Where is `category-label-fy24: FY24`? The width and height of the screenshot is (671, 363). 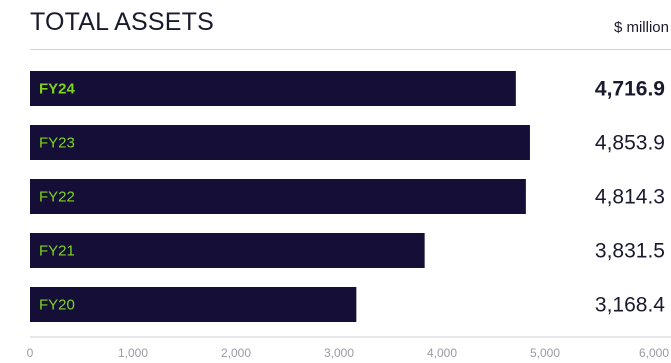
category-label-fy24: FY24 is located at coordinates (57, 89).